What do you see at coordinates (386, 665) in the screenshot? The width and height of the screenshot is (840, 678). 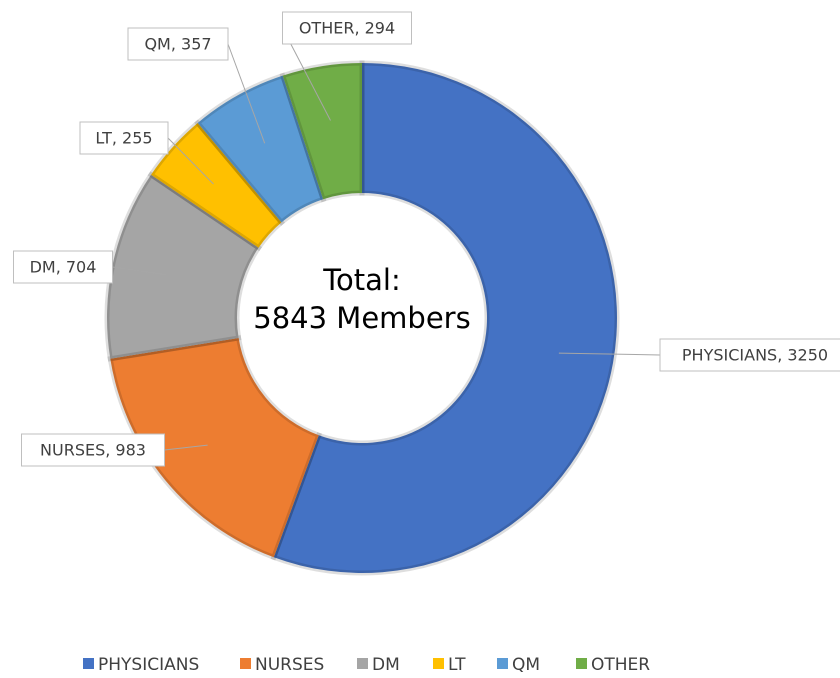 I see `legend-label: DM` at bounding box center [386, 665].